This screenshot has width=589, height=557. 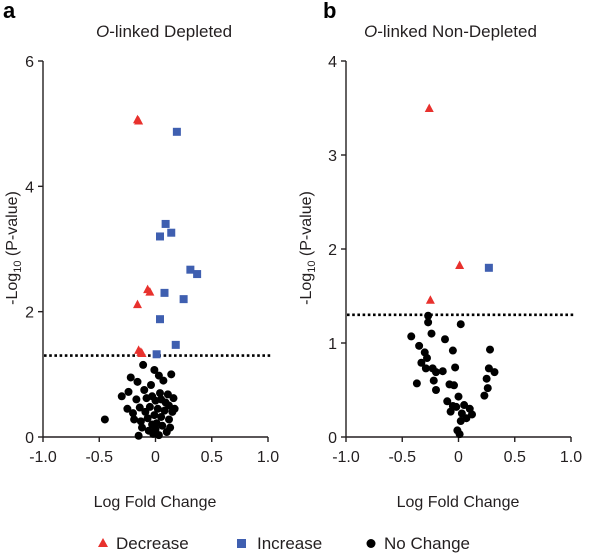 I want to click on panel-letter: b, so click(x=329, y=11).